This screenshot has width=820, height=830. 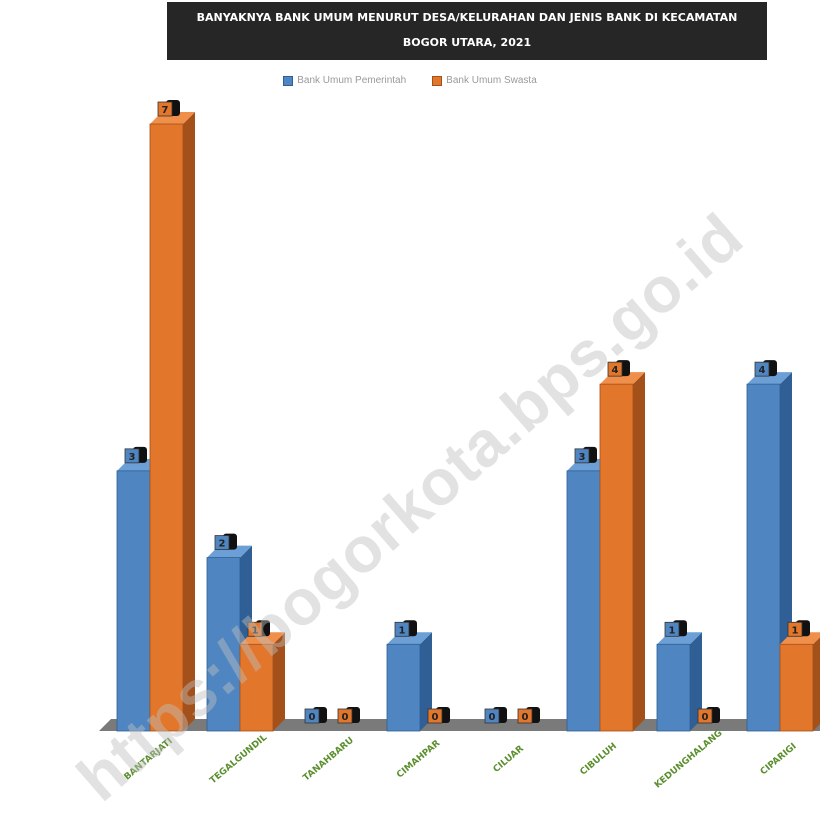 I want to click on legend-swatch-pemerintah, so click(x=288, y=80).